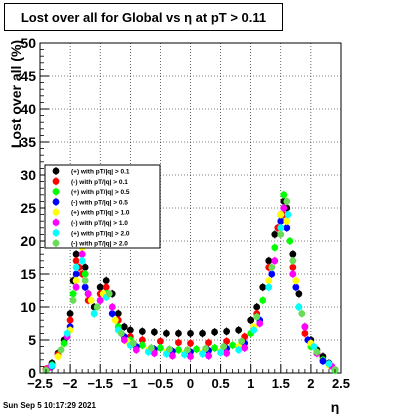 The height and width of the screenshot is (414, 400). What do you see at coordinates (100, 213) in the screenshot?
I see `legend-label: (+) with pT/|q| > 1.0` at bounding box center [100, 213].